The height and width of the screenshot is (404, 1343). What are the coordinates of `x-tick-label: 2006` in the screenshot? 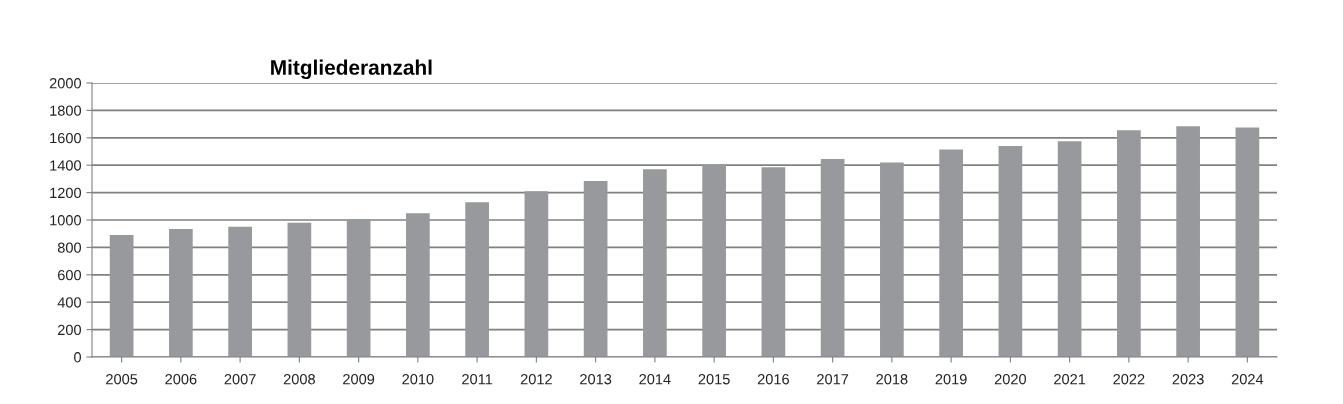 It's located at (181, 379).